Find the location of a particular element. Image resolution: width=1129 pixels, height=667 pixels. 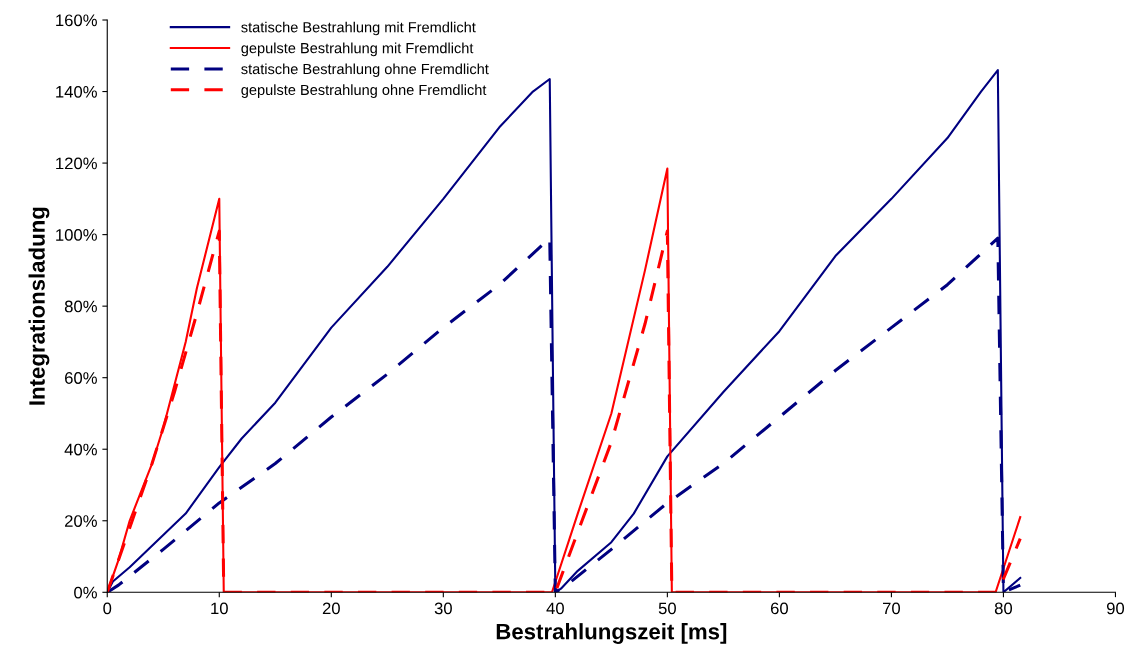

x-tick-label: 10 is located at coordinates (219, 608).